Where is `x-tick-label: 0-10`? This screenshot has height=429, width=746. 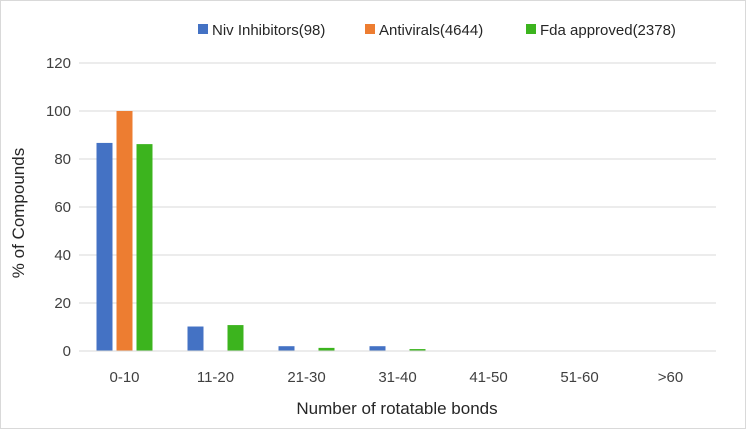
x-tick-label: 0-10 is located at coordinates (124, 377).